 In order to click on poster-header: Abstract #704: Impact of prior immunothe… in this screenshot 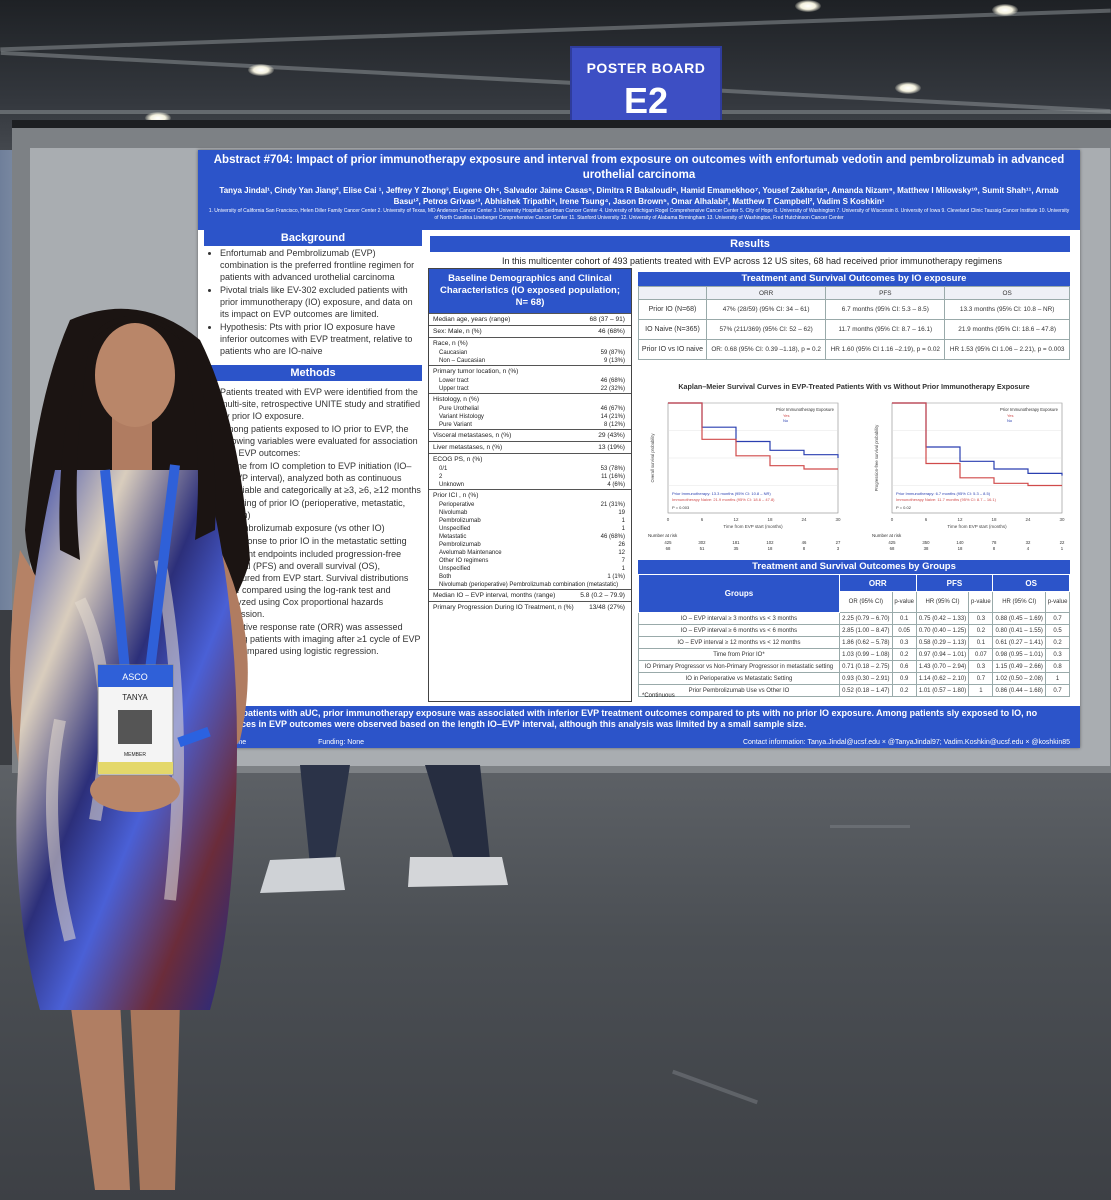, I will do `click(639, 190)`.